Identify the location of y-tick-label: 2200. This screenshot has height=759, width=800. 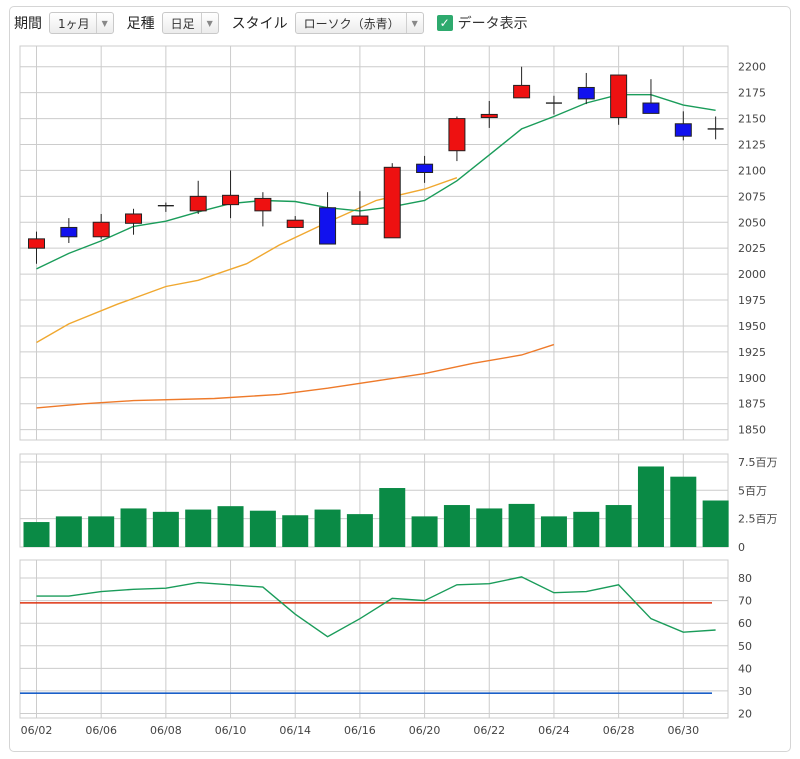
(752, 67).